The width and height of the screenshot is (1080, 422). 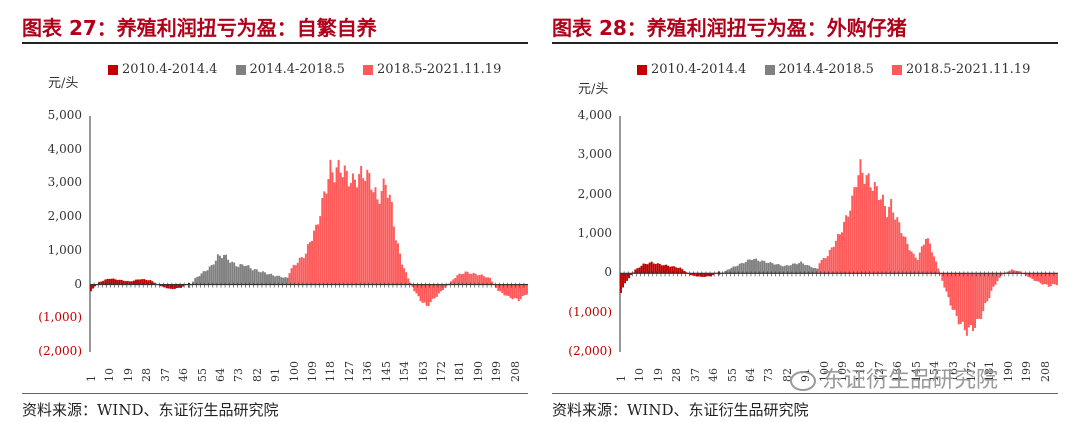 What do you see at coordinates (162, 69) in the screenshot?
I see `legend-item-s1: 2010.4-2014.4` at bounding box center [162, 69].